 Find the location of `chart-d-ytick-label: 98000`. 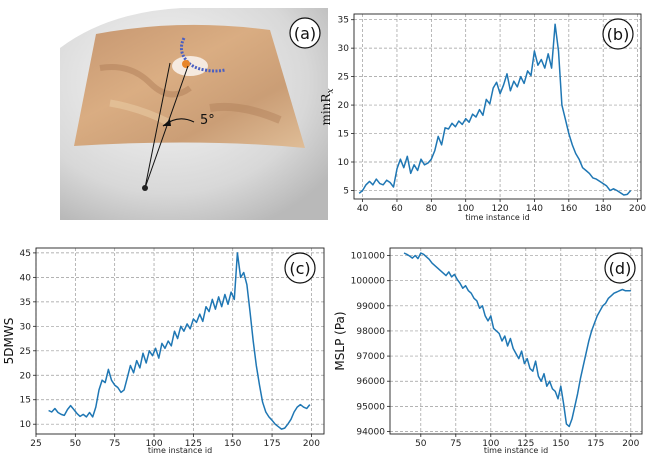

chart-d-ytick-label: 98000 is located at coordinates (370, 332).